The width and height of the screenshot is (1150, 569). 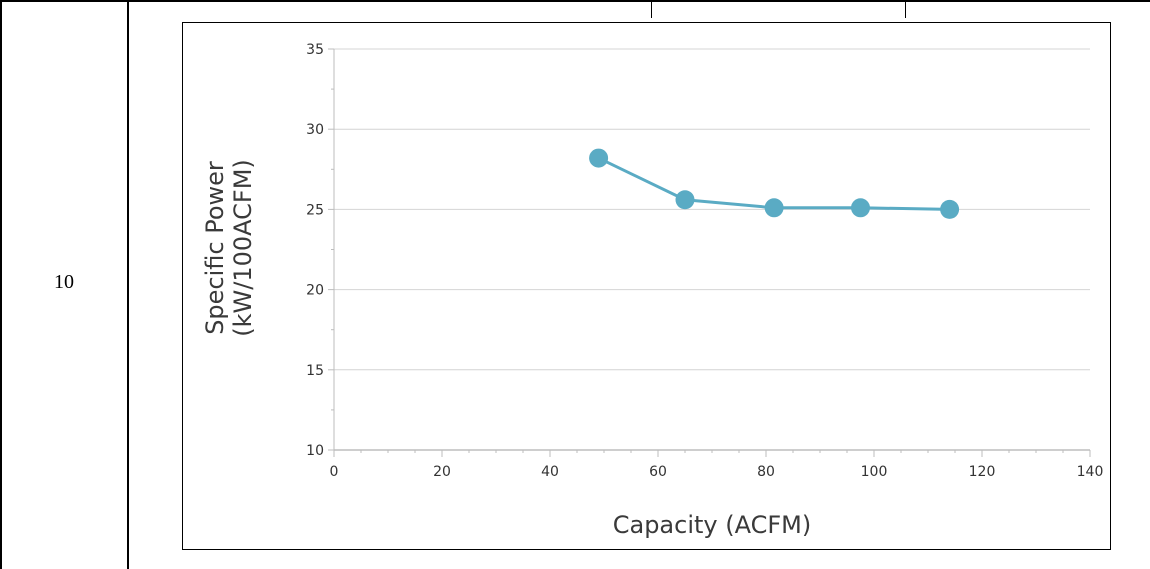 I want to click on x-tick-label: 20, so click(x=442, y=472).